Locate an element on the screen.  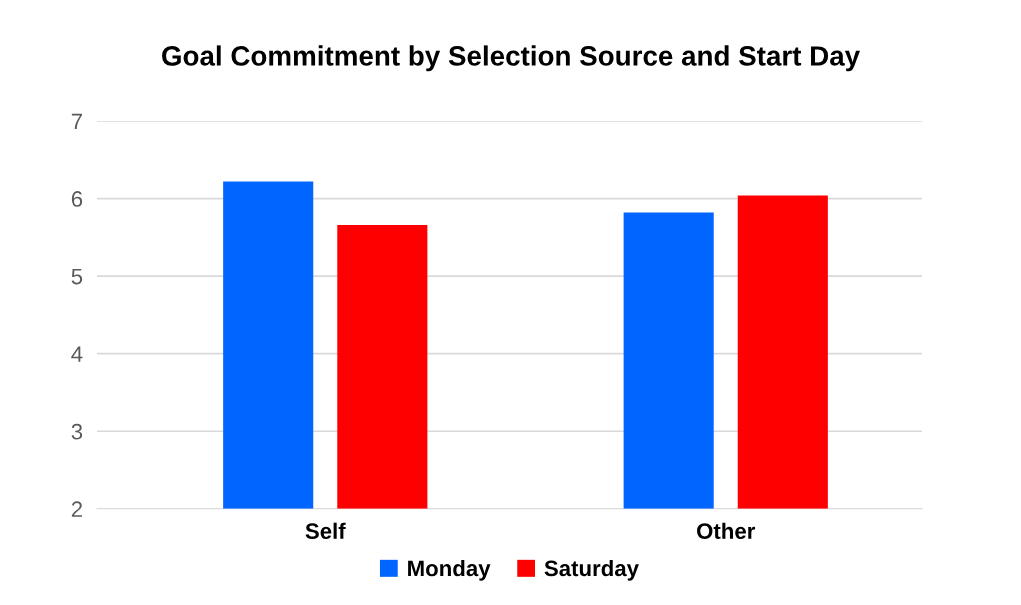
y-tick-label: 6 is located at coordinates (77, 199).